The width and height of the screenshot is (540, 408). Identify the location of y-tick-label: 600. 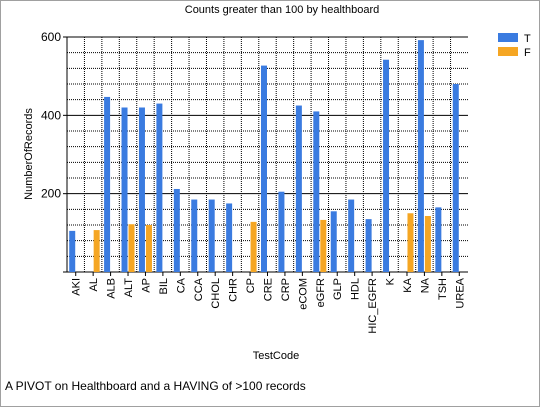
(51, 37).